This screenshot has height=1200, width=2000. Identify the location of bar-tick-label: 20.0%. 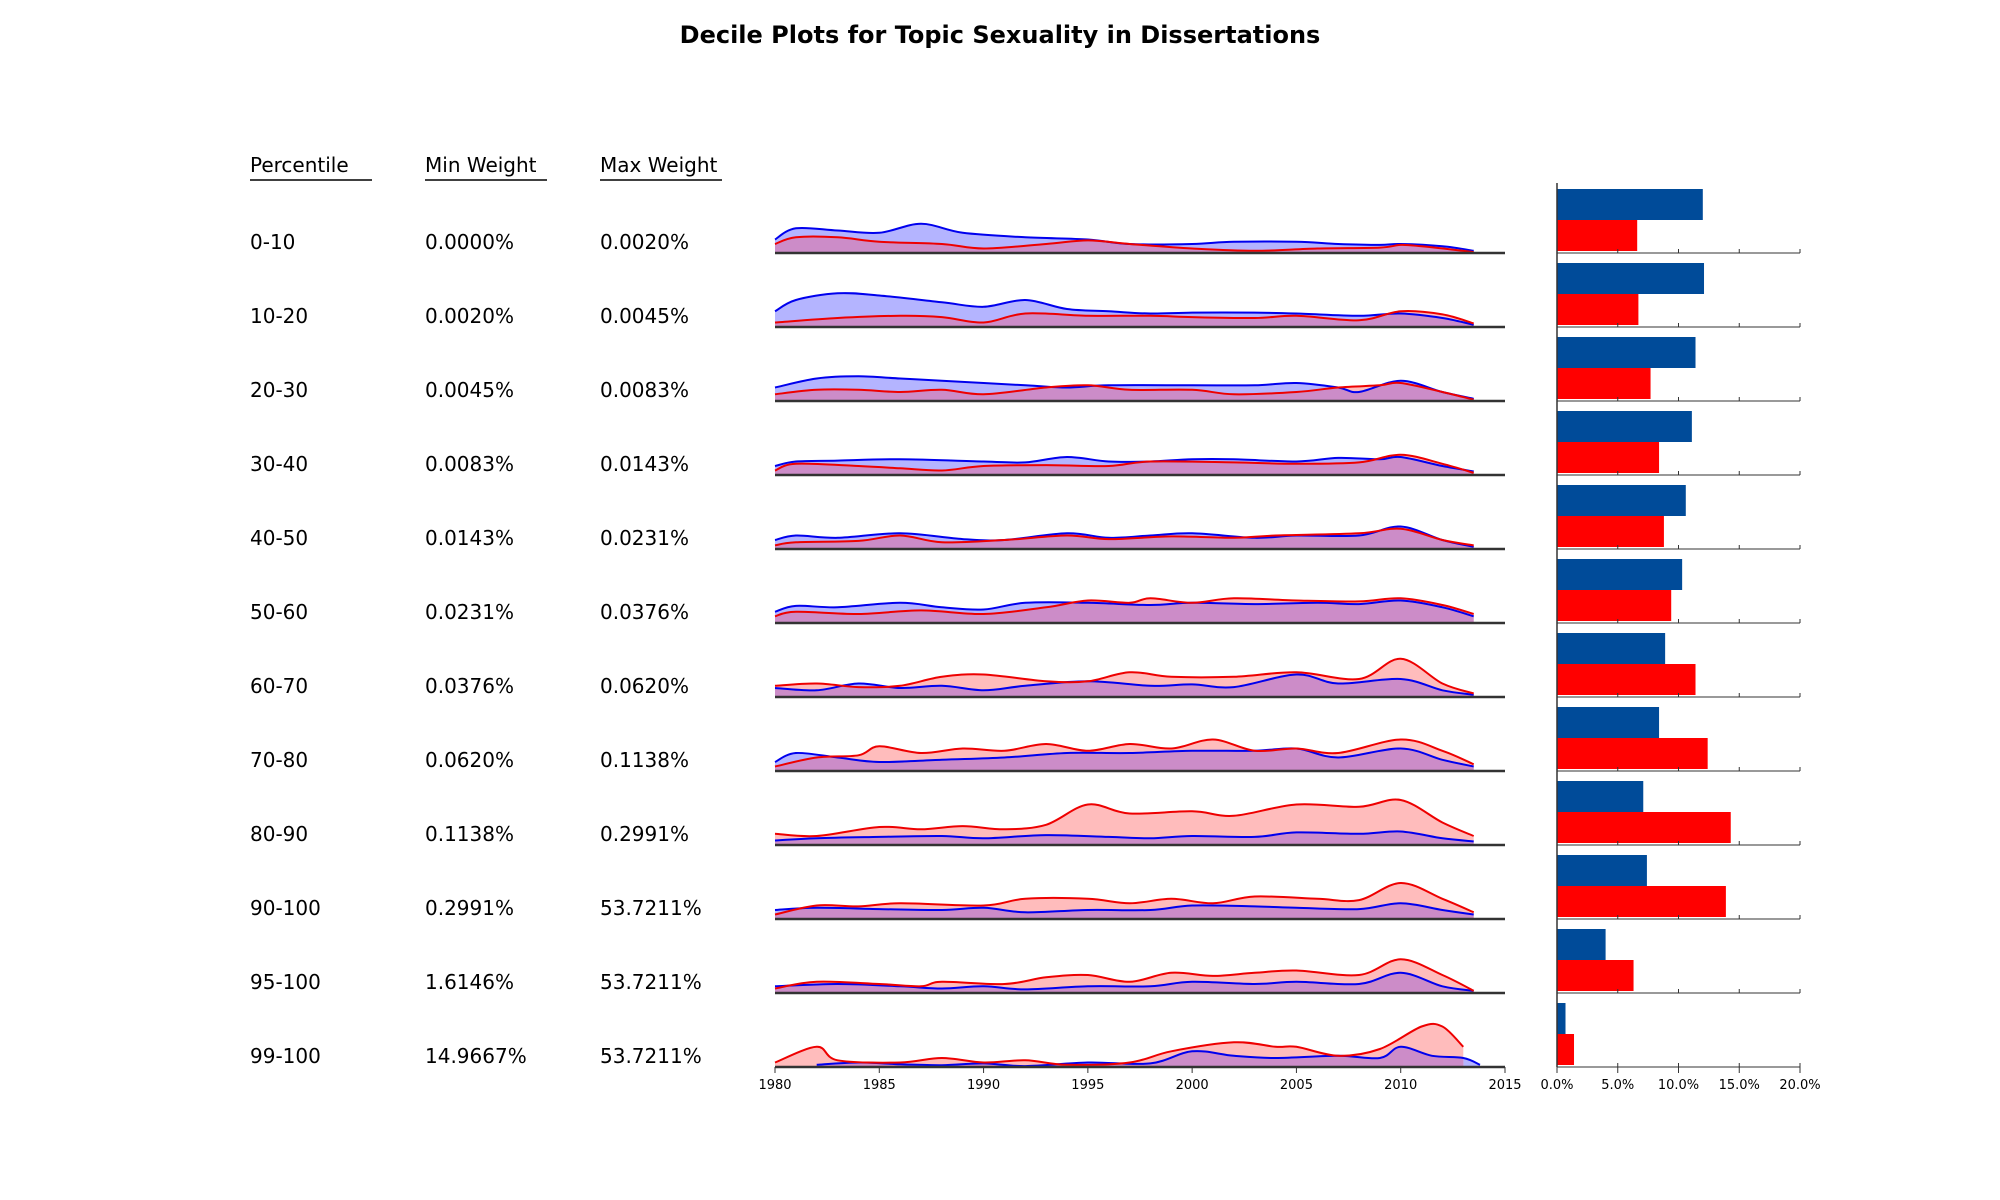
(1799, 1085).